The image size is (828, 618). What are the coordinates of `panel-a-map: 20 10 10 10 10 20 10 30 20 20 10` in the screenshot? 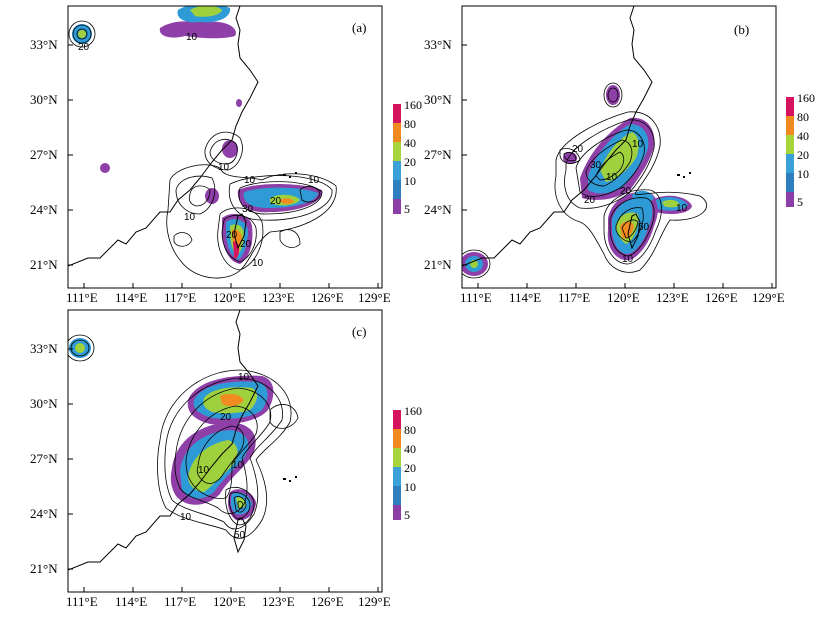 It's located at (202, 142).